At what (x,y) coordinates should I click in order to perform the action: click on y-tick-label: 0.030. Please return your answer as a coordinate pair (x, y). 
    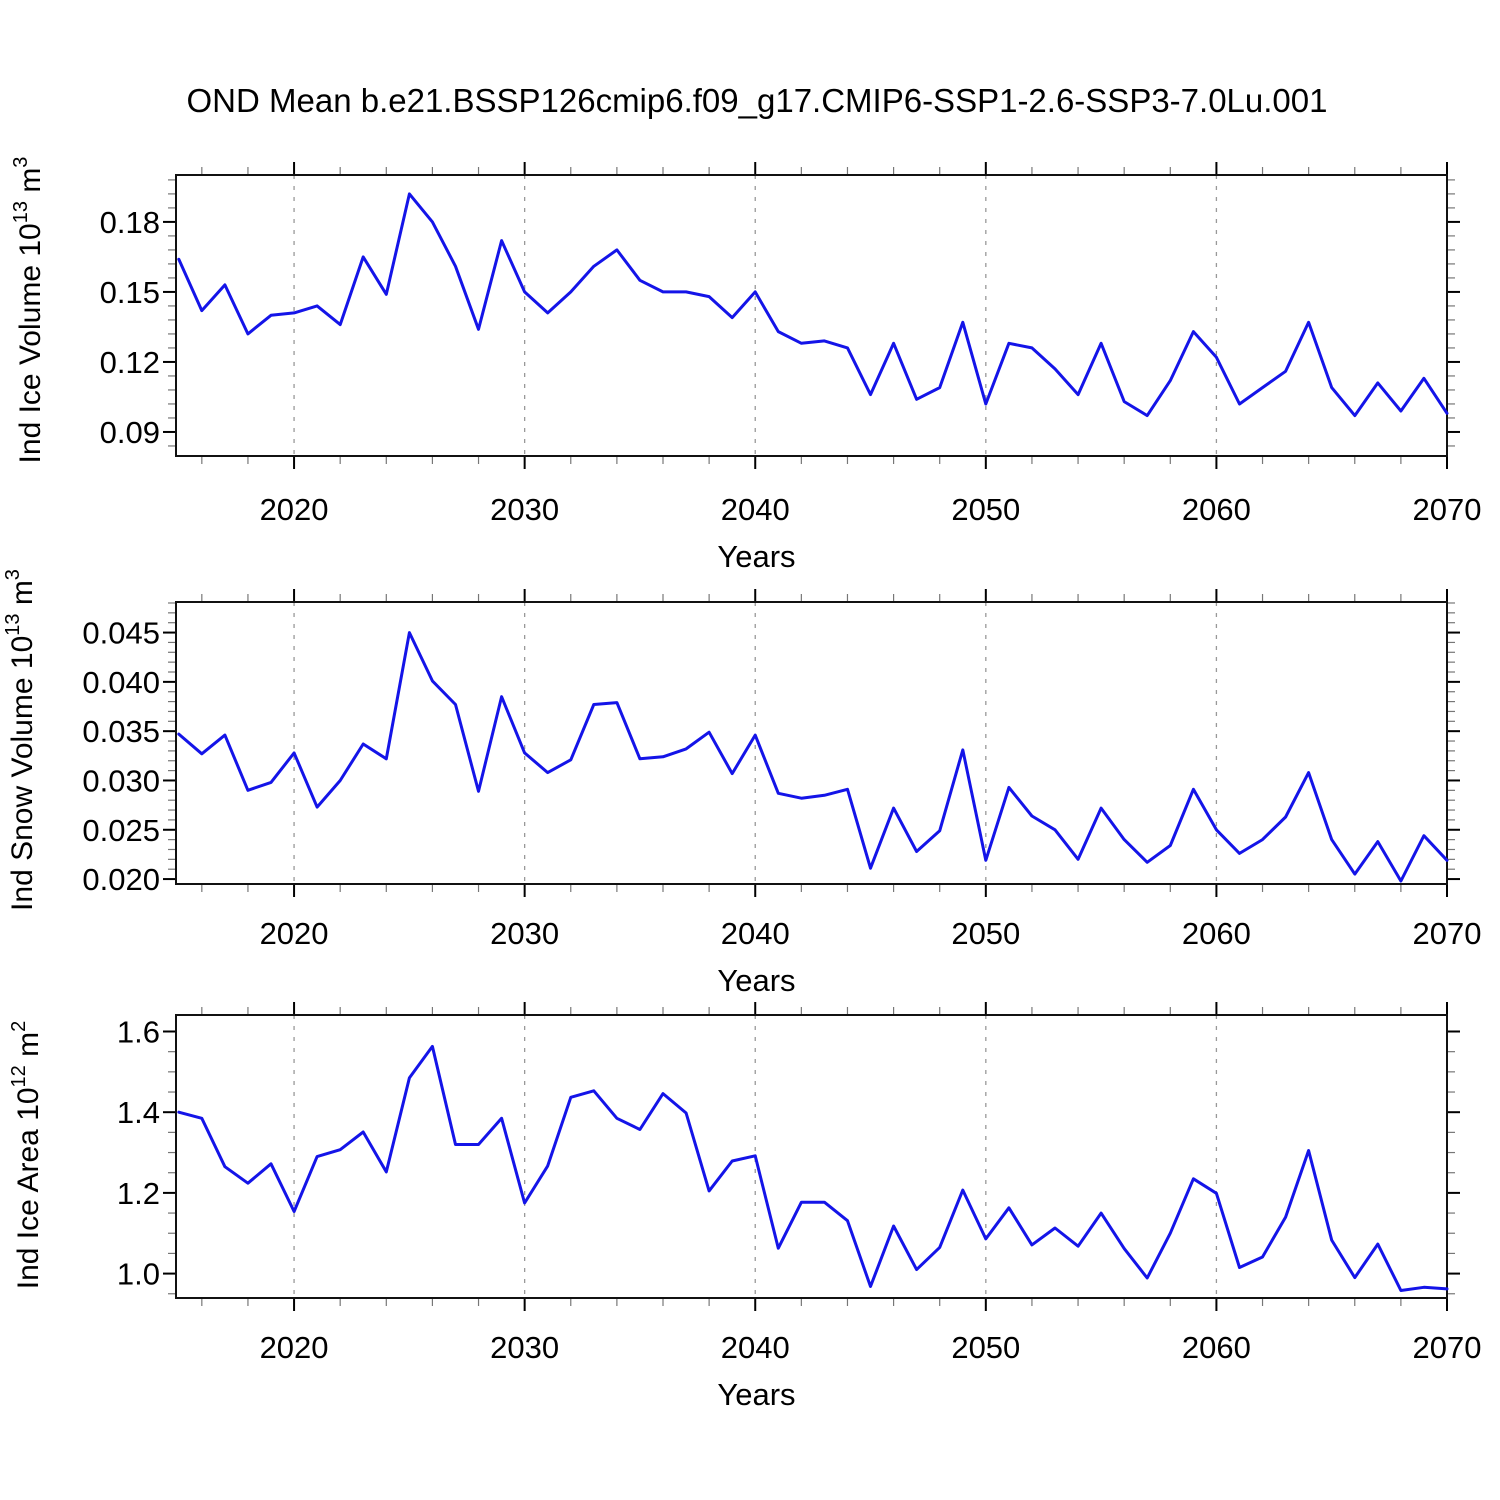
    Looking at the image, I should click on (121, 780).